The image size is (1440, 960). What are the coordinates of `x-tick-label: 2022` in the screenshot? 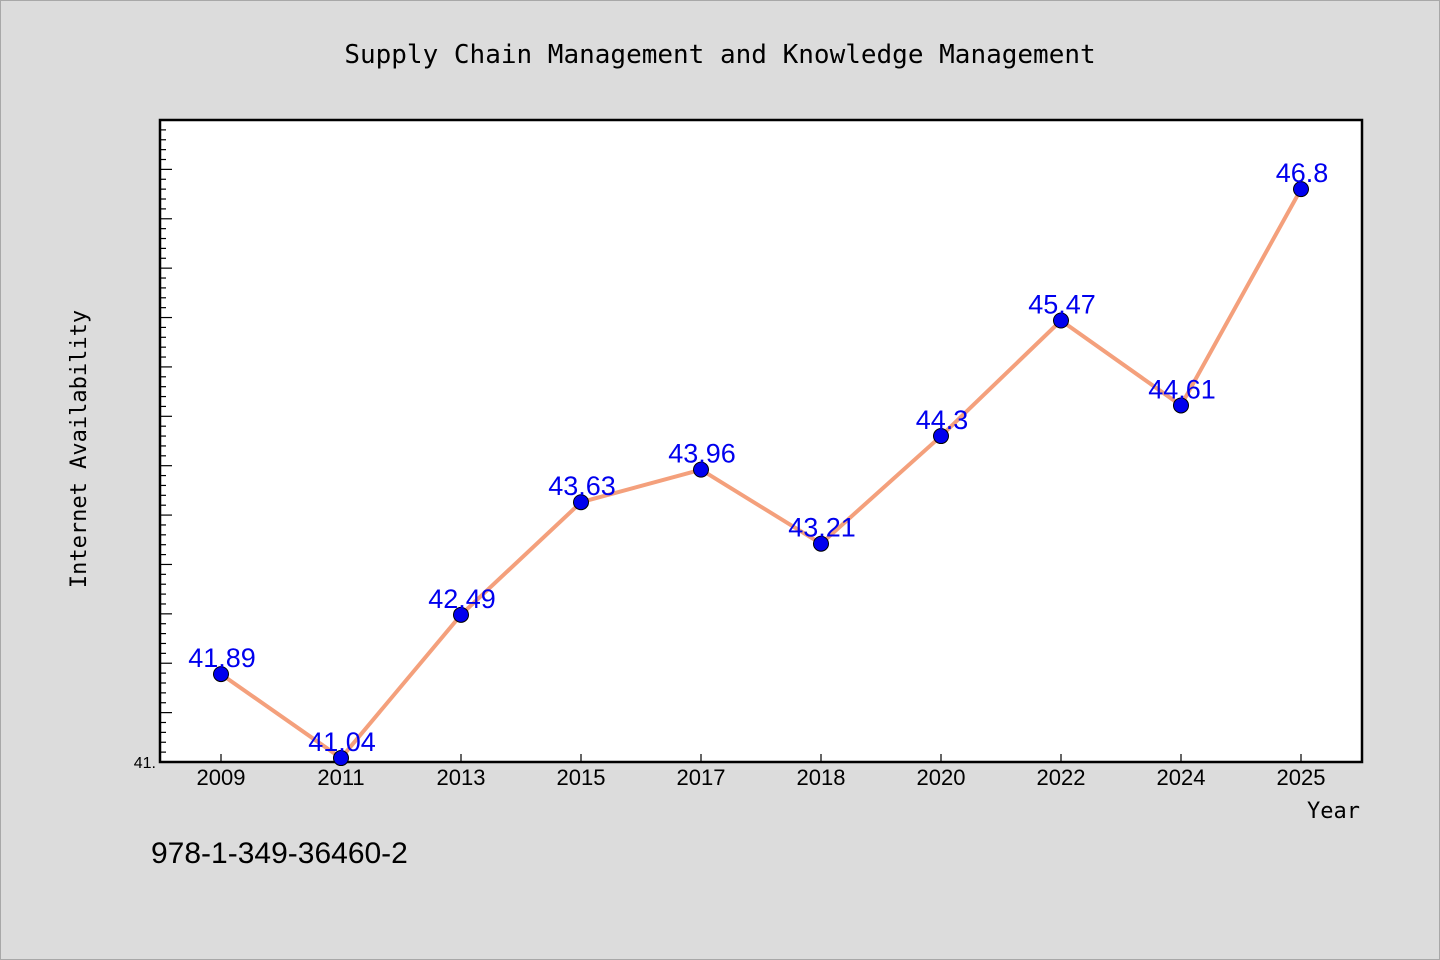 It's located at (1061, 777).